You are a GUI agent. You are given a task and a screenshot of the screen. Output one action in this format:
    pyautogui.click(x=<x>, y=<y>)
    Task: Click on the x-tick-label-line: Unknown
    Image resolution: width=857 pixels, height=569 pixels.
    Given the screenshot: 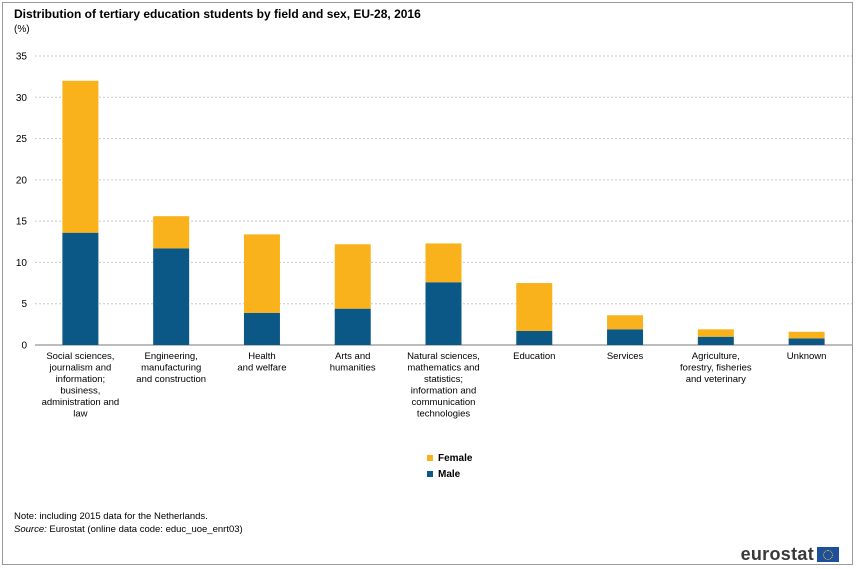 What is the action you would take?
    pyautogui.click(x=807, y=356)
    